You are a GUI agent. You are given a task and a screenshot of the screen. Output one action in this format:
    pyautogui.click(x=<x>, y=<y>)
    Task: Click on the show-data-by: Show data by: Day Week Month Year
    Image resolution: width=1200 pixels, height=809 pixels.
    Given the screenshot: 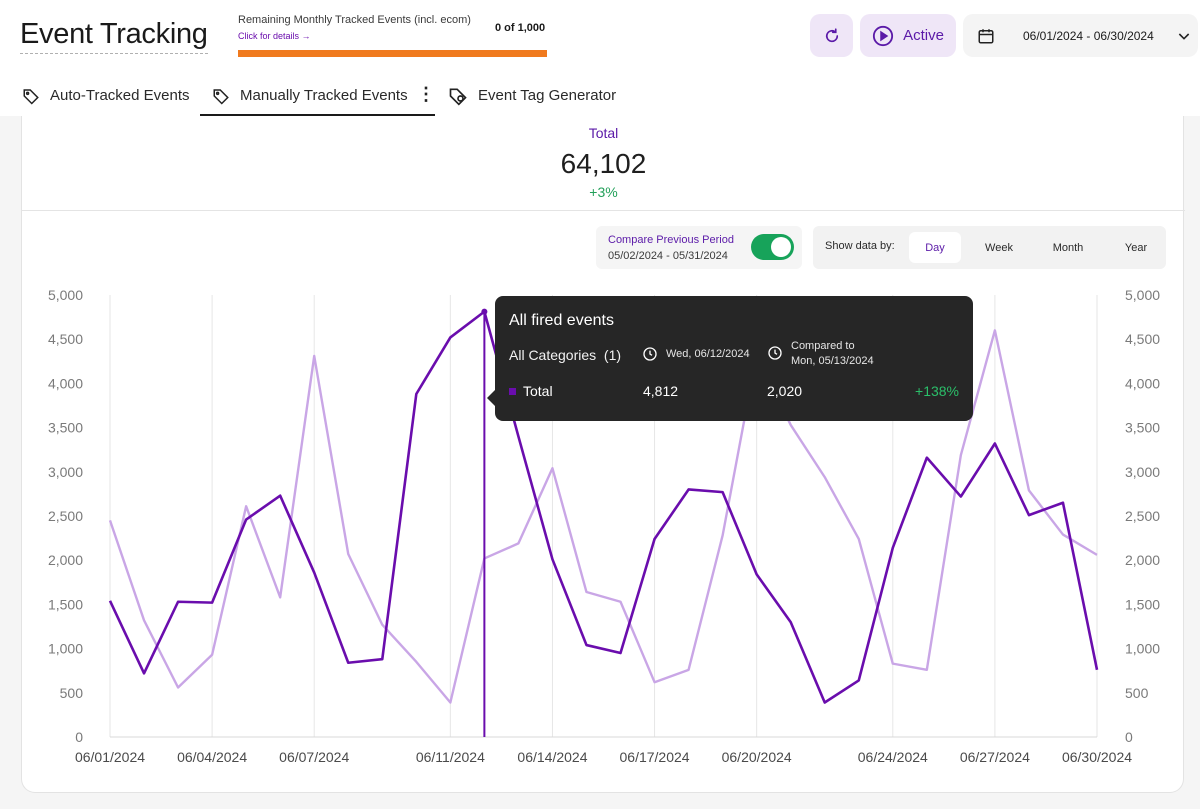 What is the action you would take?
    pyautogui.click(x=989, y=247)
    